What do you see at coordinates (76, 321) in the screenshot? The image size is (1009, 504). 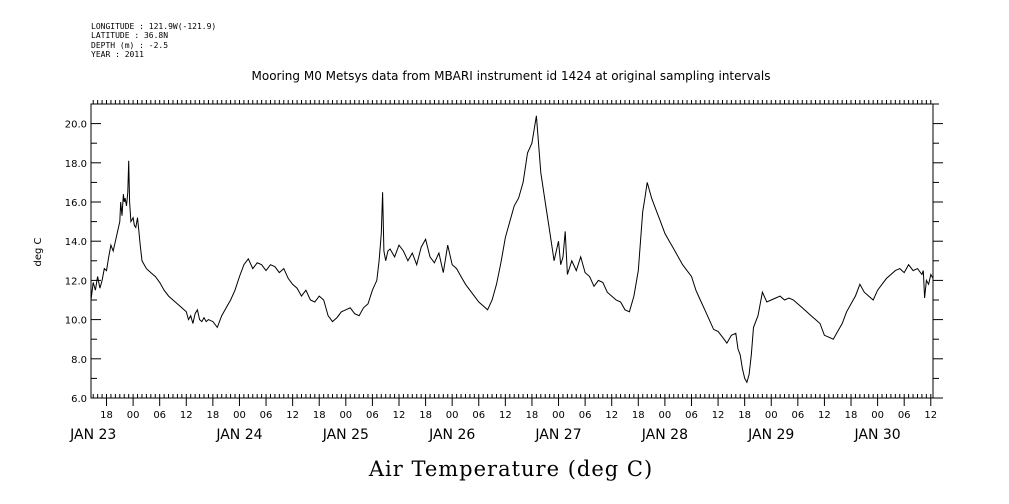 I see `y-tick-label: 10.0` at bounding box center [76, 321].